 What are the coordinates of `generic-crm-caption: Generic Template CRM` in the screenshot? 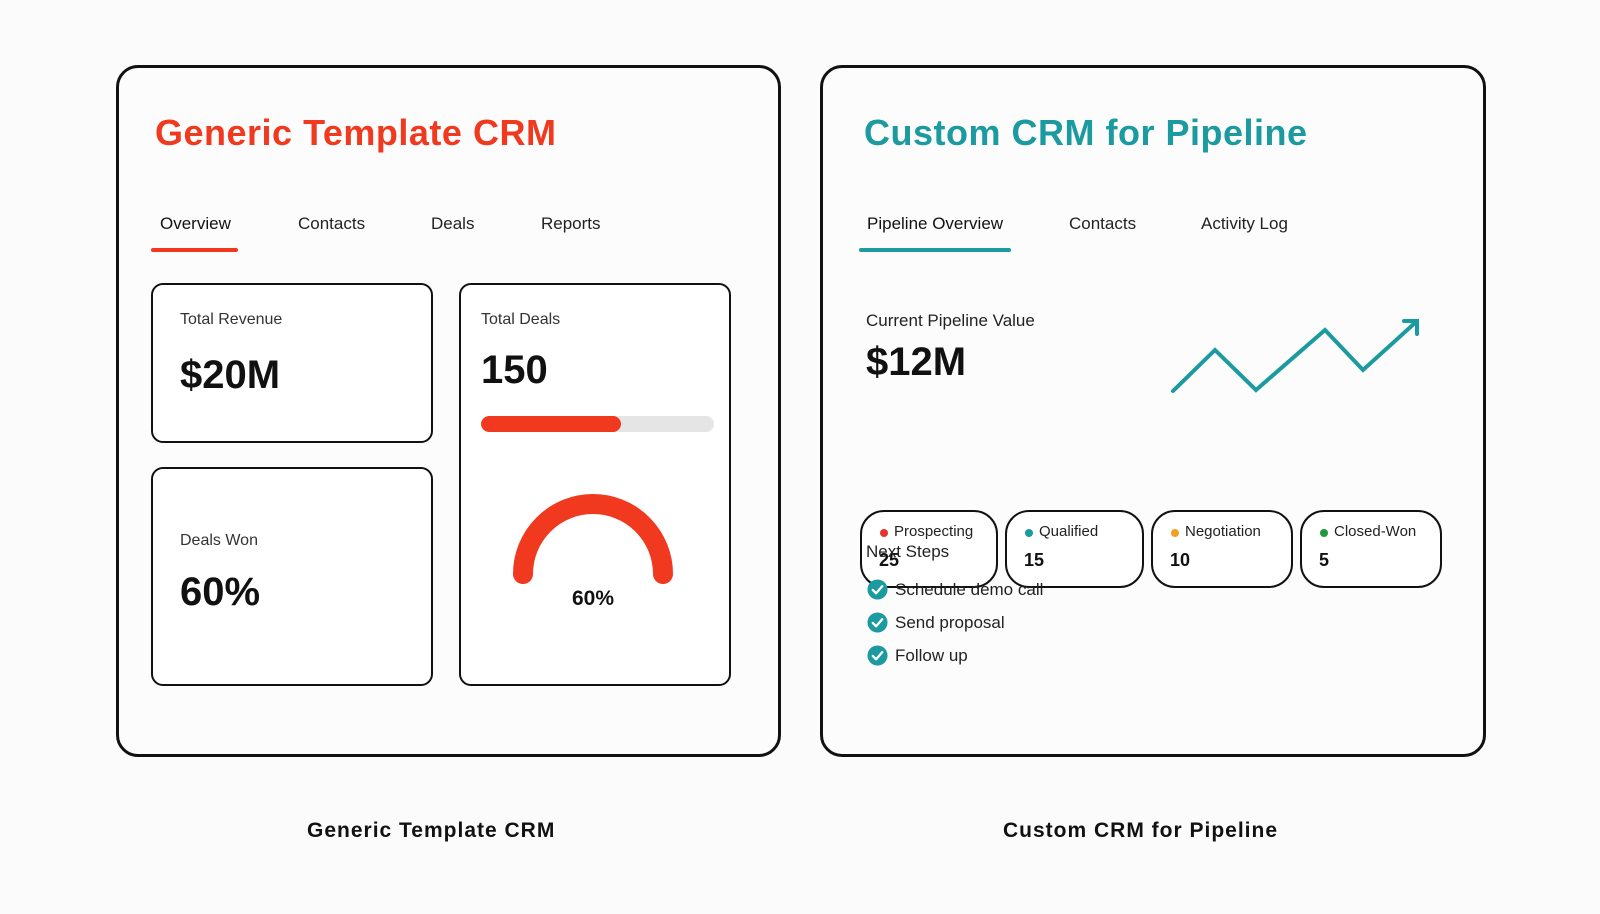 It's located at (431, 830).